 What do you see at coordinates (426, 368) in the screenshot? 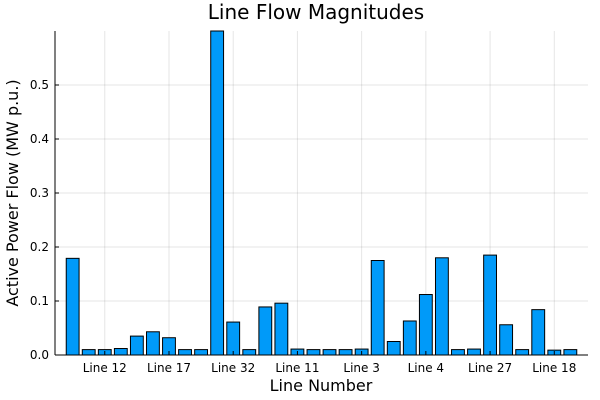
I see `x-tick-label: Line 4` at bounding box center [426, 368].